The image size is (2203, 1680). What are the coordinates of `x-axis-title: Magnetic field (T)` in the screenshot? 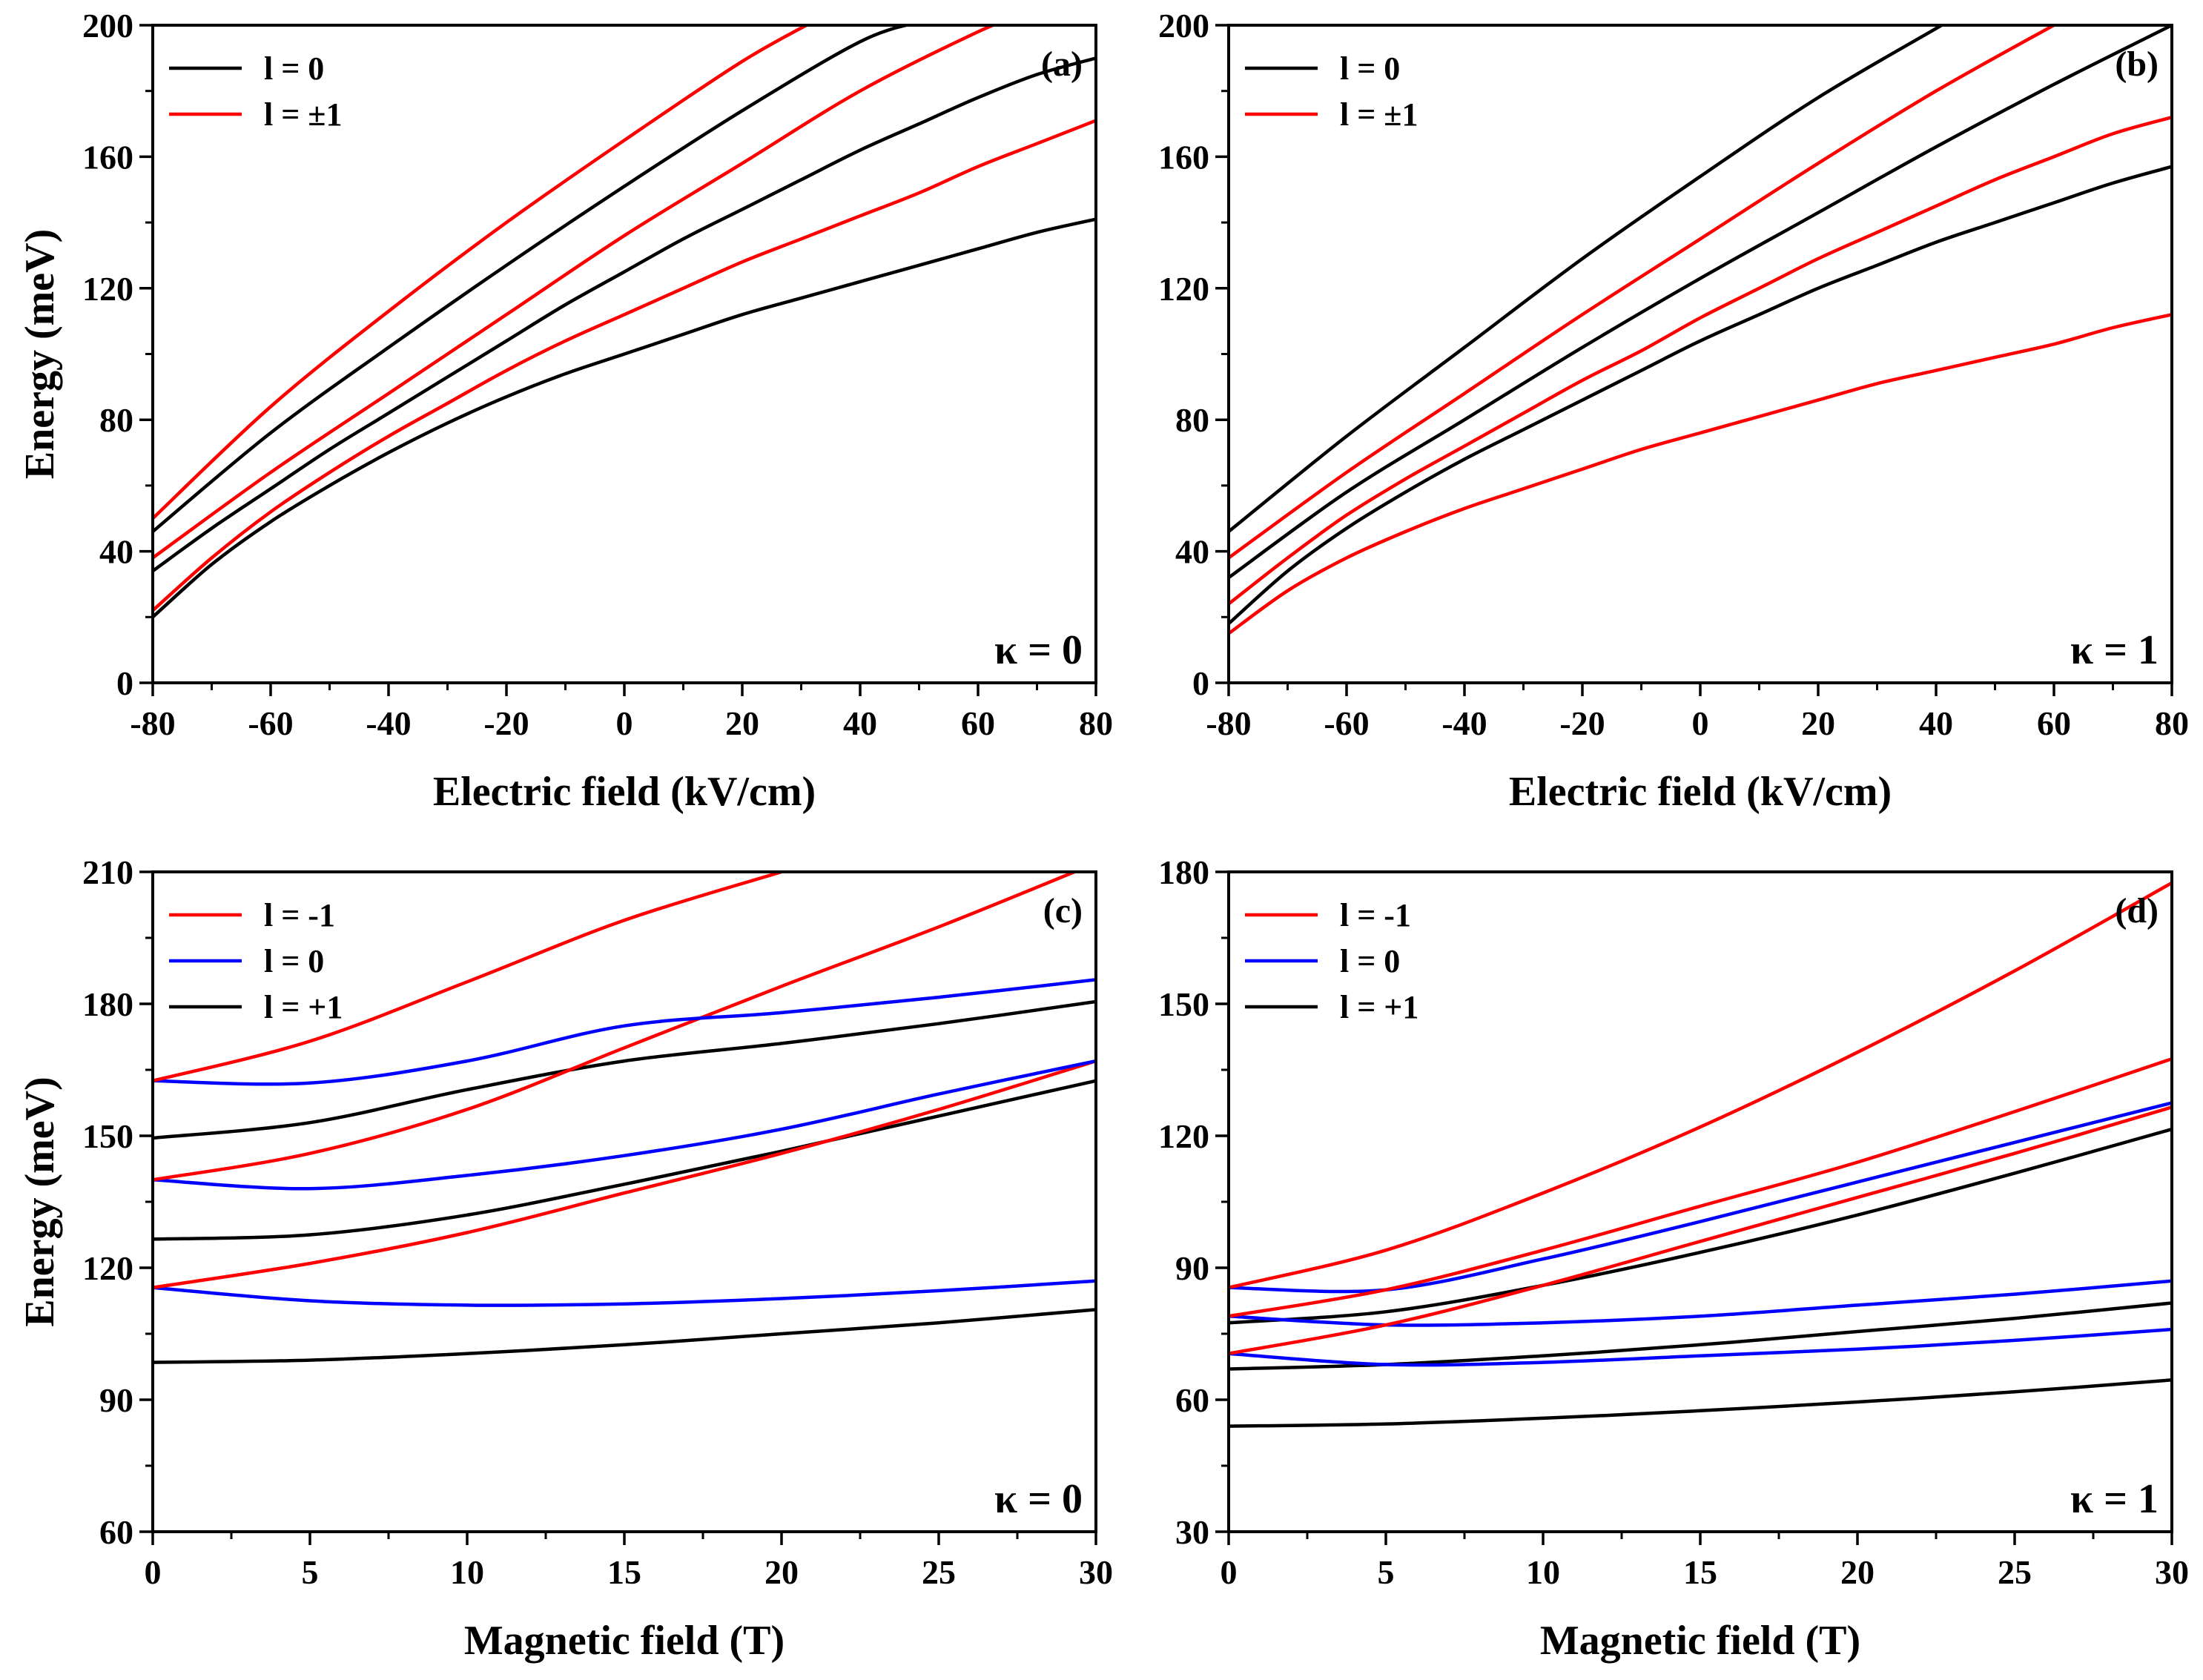 It's located at (1700, 1641).